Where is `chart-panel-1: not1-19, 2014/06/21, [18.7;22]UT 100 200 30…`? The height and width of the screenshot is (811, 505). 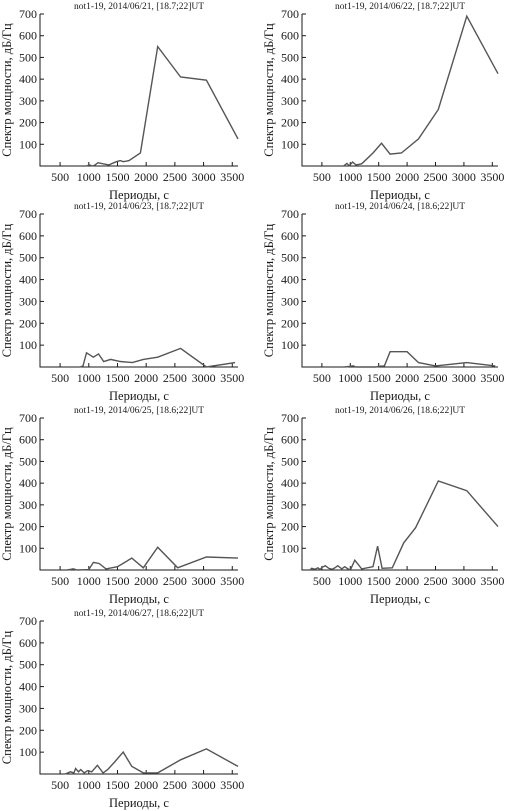
chart-panel-1: not1-19, 2014/06/21, [18.7;22]UT 100 200 30… is located at coordinates (122, 102).